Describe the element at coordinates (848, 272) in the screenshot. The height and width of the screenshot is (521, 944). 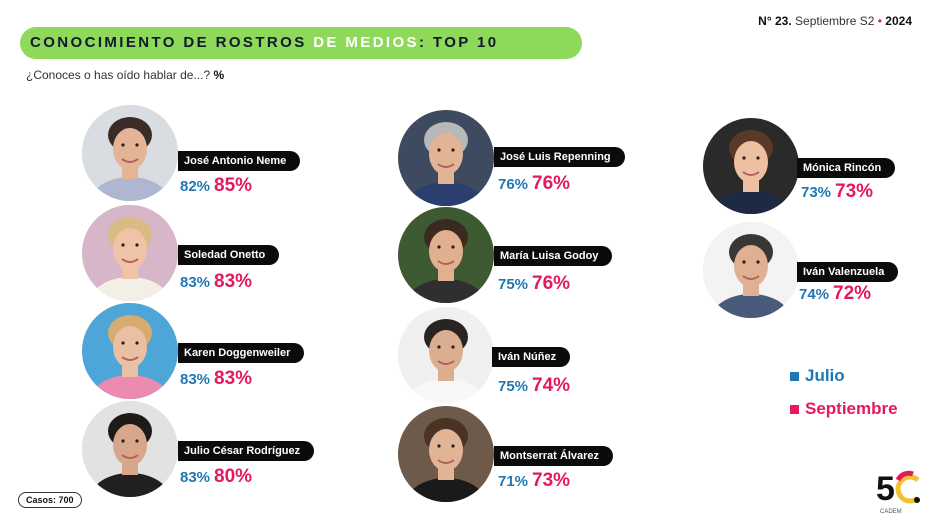
I see `person-name: Iván Valenzuela` at that location.